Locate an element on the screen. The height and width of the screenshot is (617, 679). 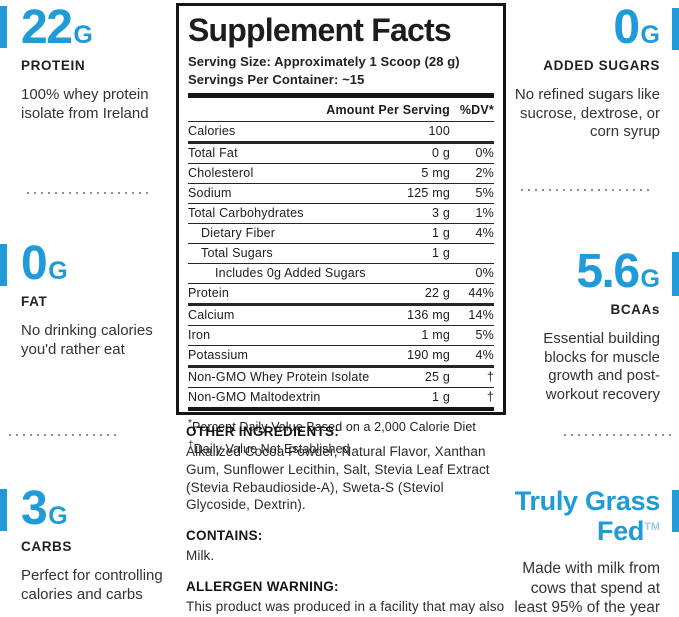
stat-added-sugars-label: ADDED SUGARS is located at coordinates (601, 65).